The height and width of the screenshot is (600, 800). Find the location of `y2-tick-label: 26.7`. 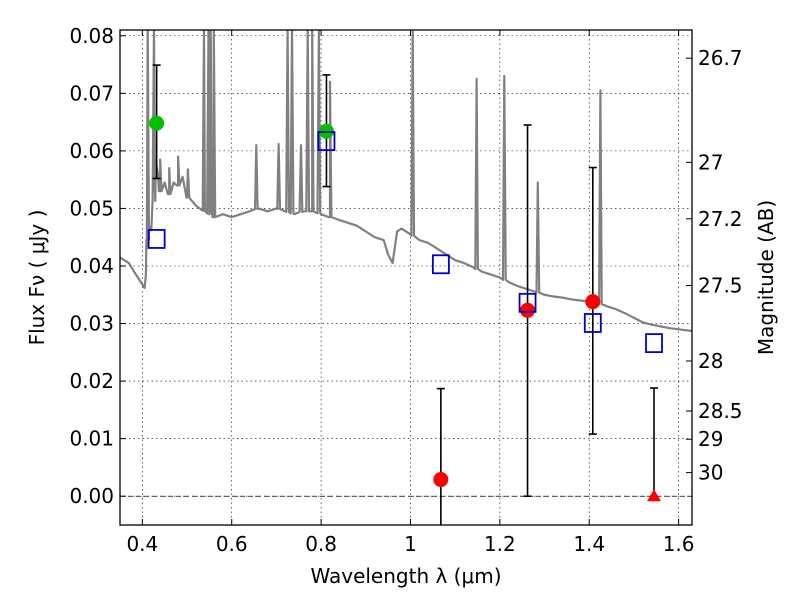

y2-tick-label: 26.7 is located at coordinates (720, 58).